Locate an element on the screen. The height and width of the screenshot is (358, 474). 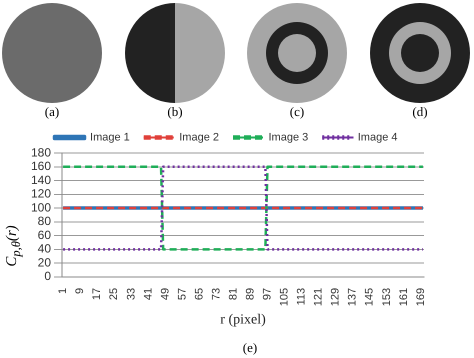
x-tick-label: 17 is located at coordinates (97, 294).